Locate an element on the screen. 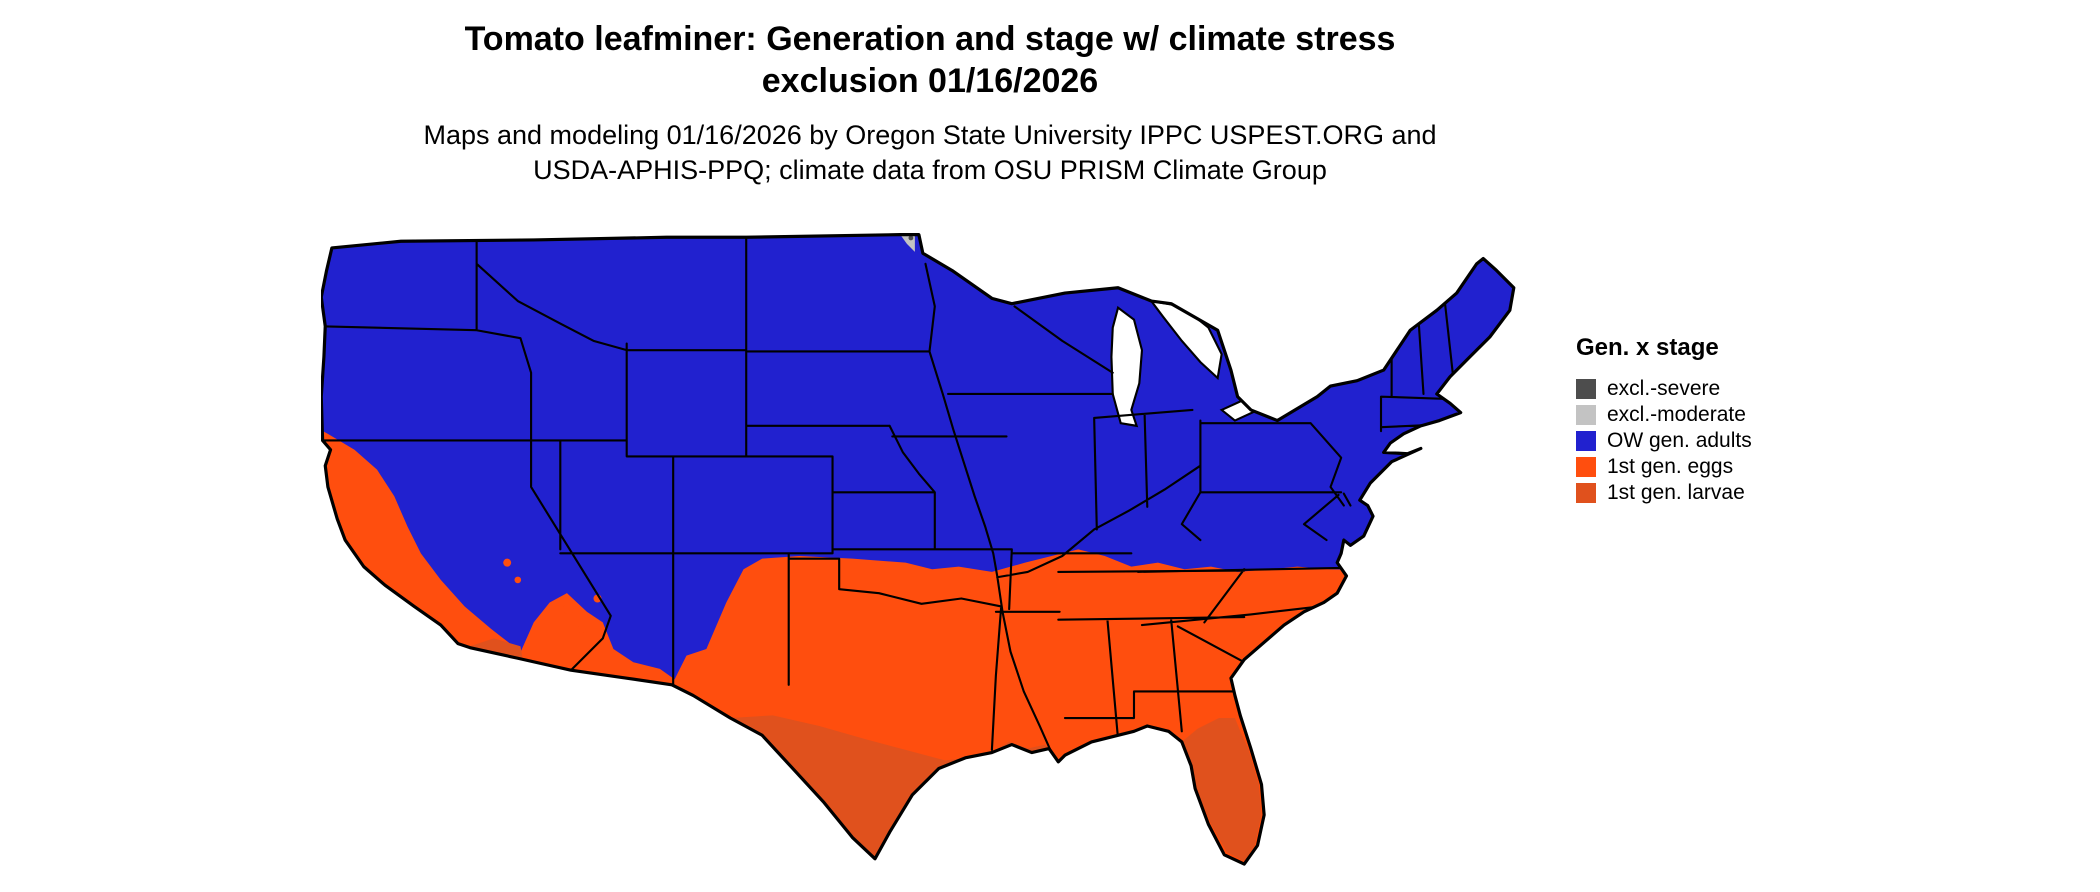 This screenshot has width=2100, height=892. legend-swatch-excl-severe is located at coordinates (1586, 389).